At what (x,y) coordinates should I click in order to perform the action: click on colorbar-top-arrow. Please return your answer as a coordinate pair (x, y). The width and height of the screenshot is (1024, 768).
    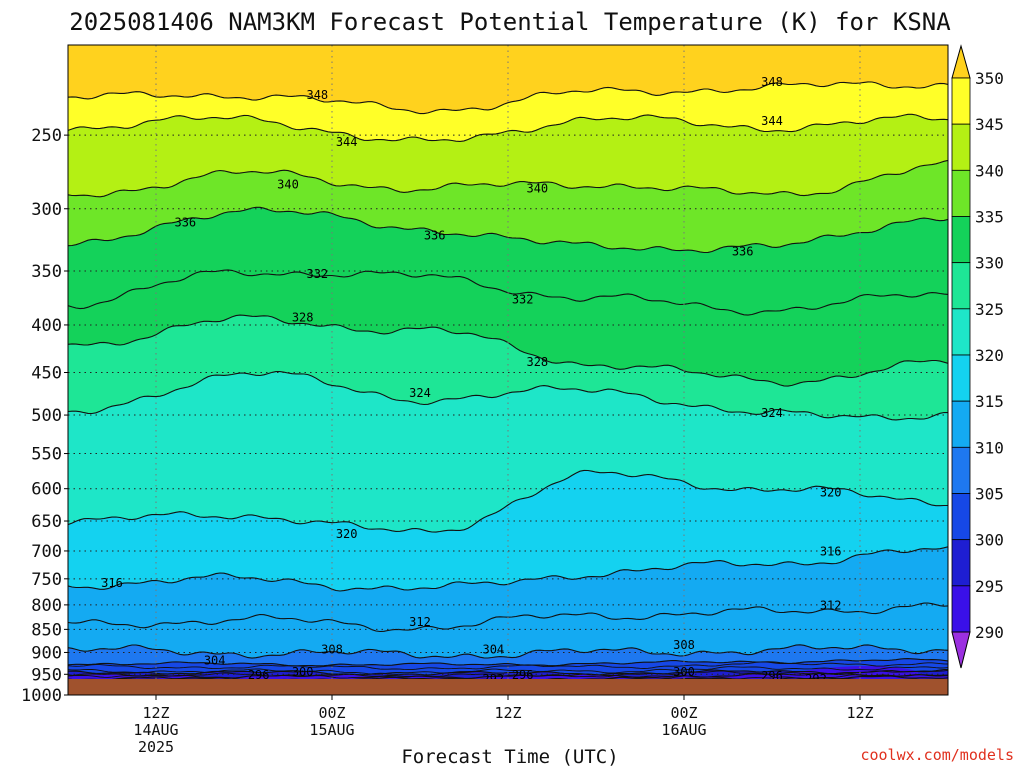
    Looking at the image, I should click on (961, 61).